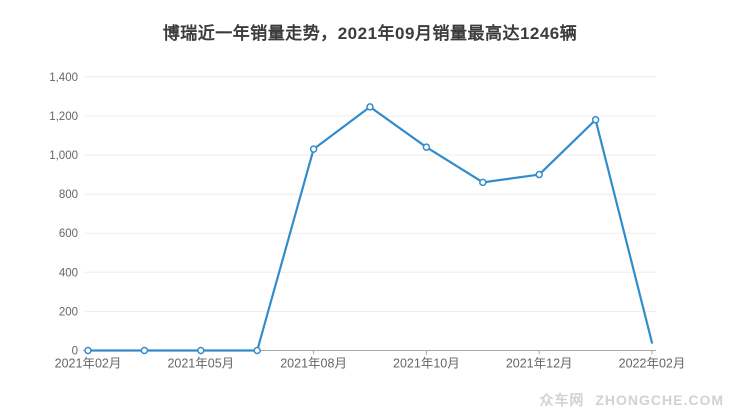 The width and height of the screenshot is (740, 417). I want to click on y-axis-label: 1,000, so click(63, 156).